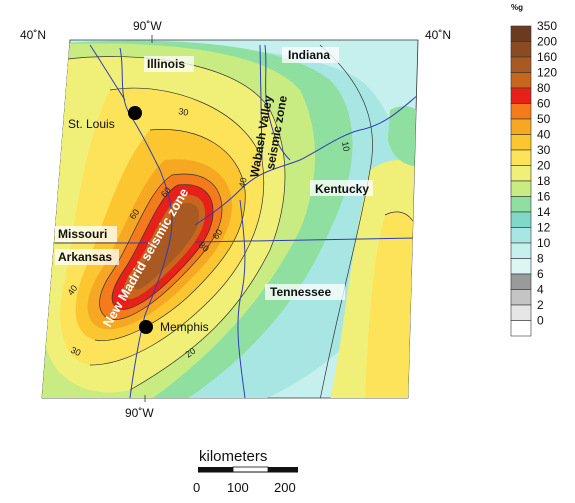 The width and height of the screenshot is (575, 503). What do you see at coordinates (261, 102) in the screenshot?
I see `state-border-il-in` at bounding box center [261, 102].